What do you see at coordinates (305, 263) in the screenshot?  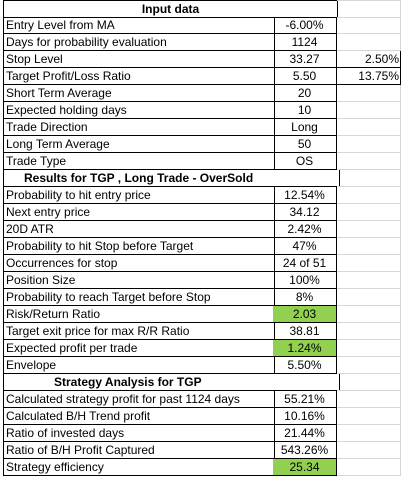 I see `result-value-cell: 24 of 51` at bounding box center [305, 263].